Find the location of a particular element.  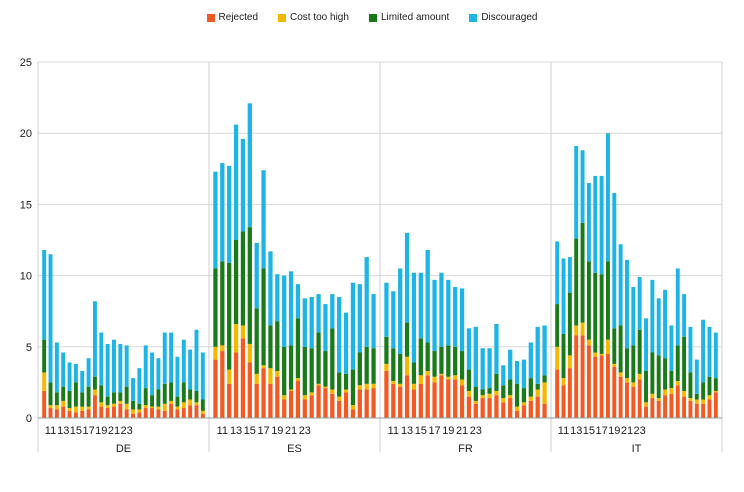

x-tick-label: 13 is located at coordinates (407, 431).